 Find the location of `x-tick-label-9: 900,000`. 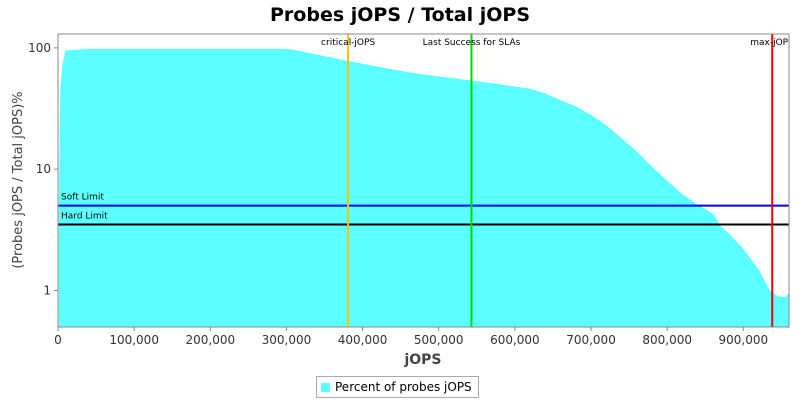

x-tick-label-9: 900,000 is located at coordinates (744, 340).